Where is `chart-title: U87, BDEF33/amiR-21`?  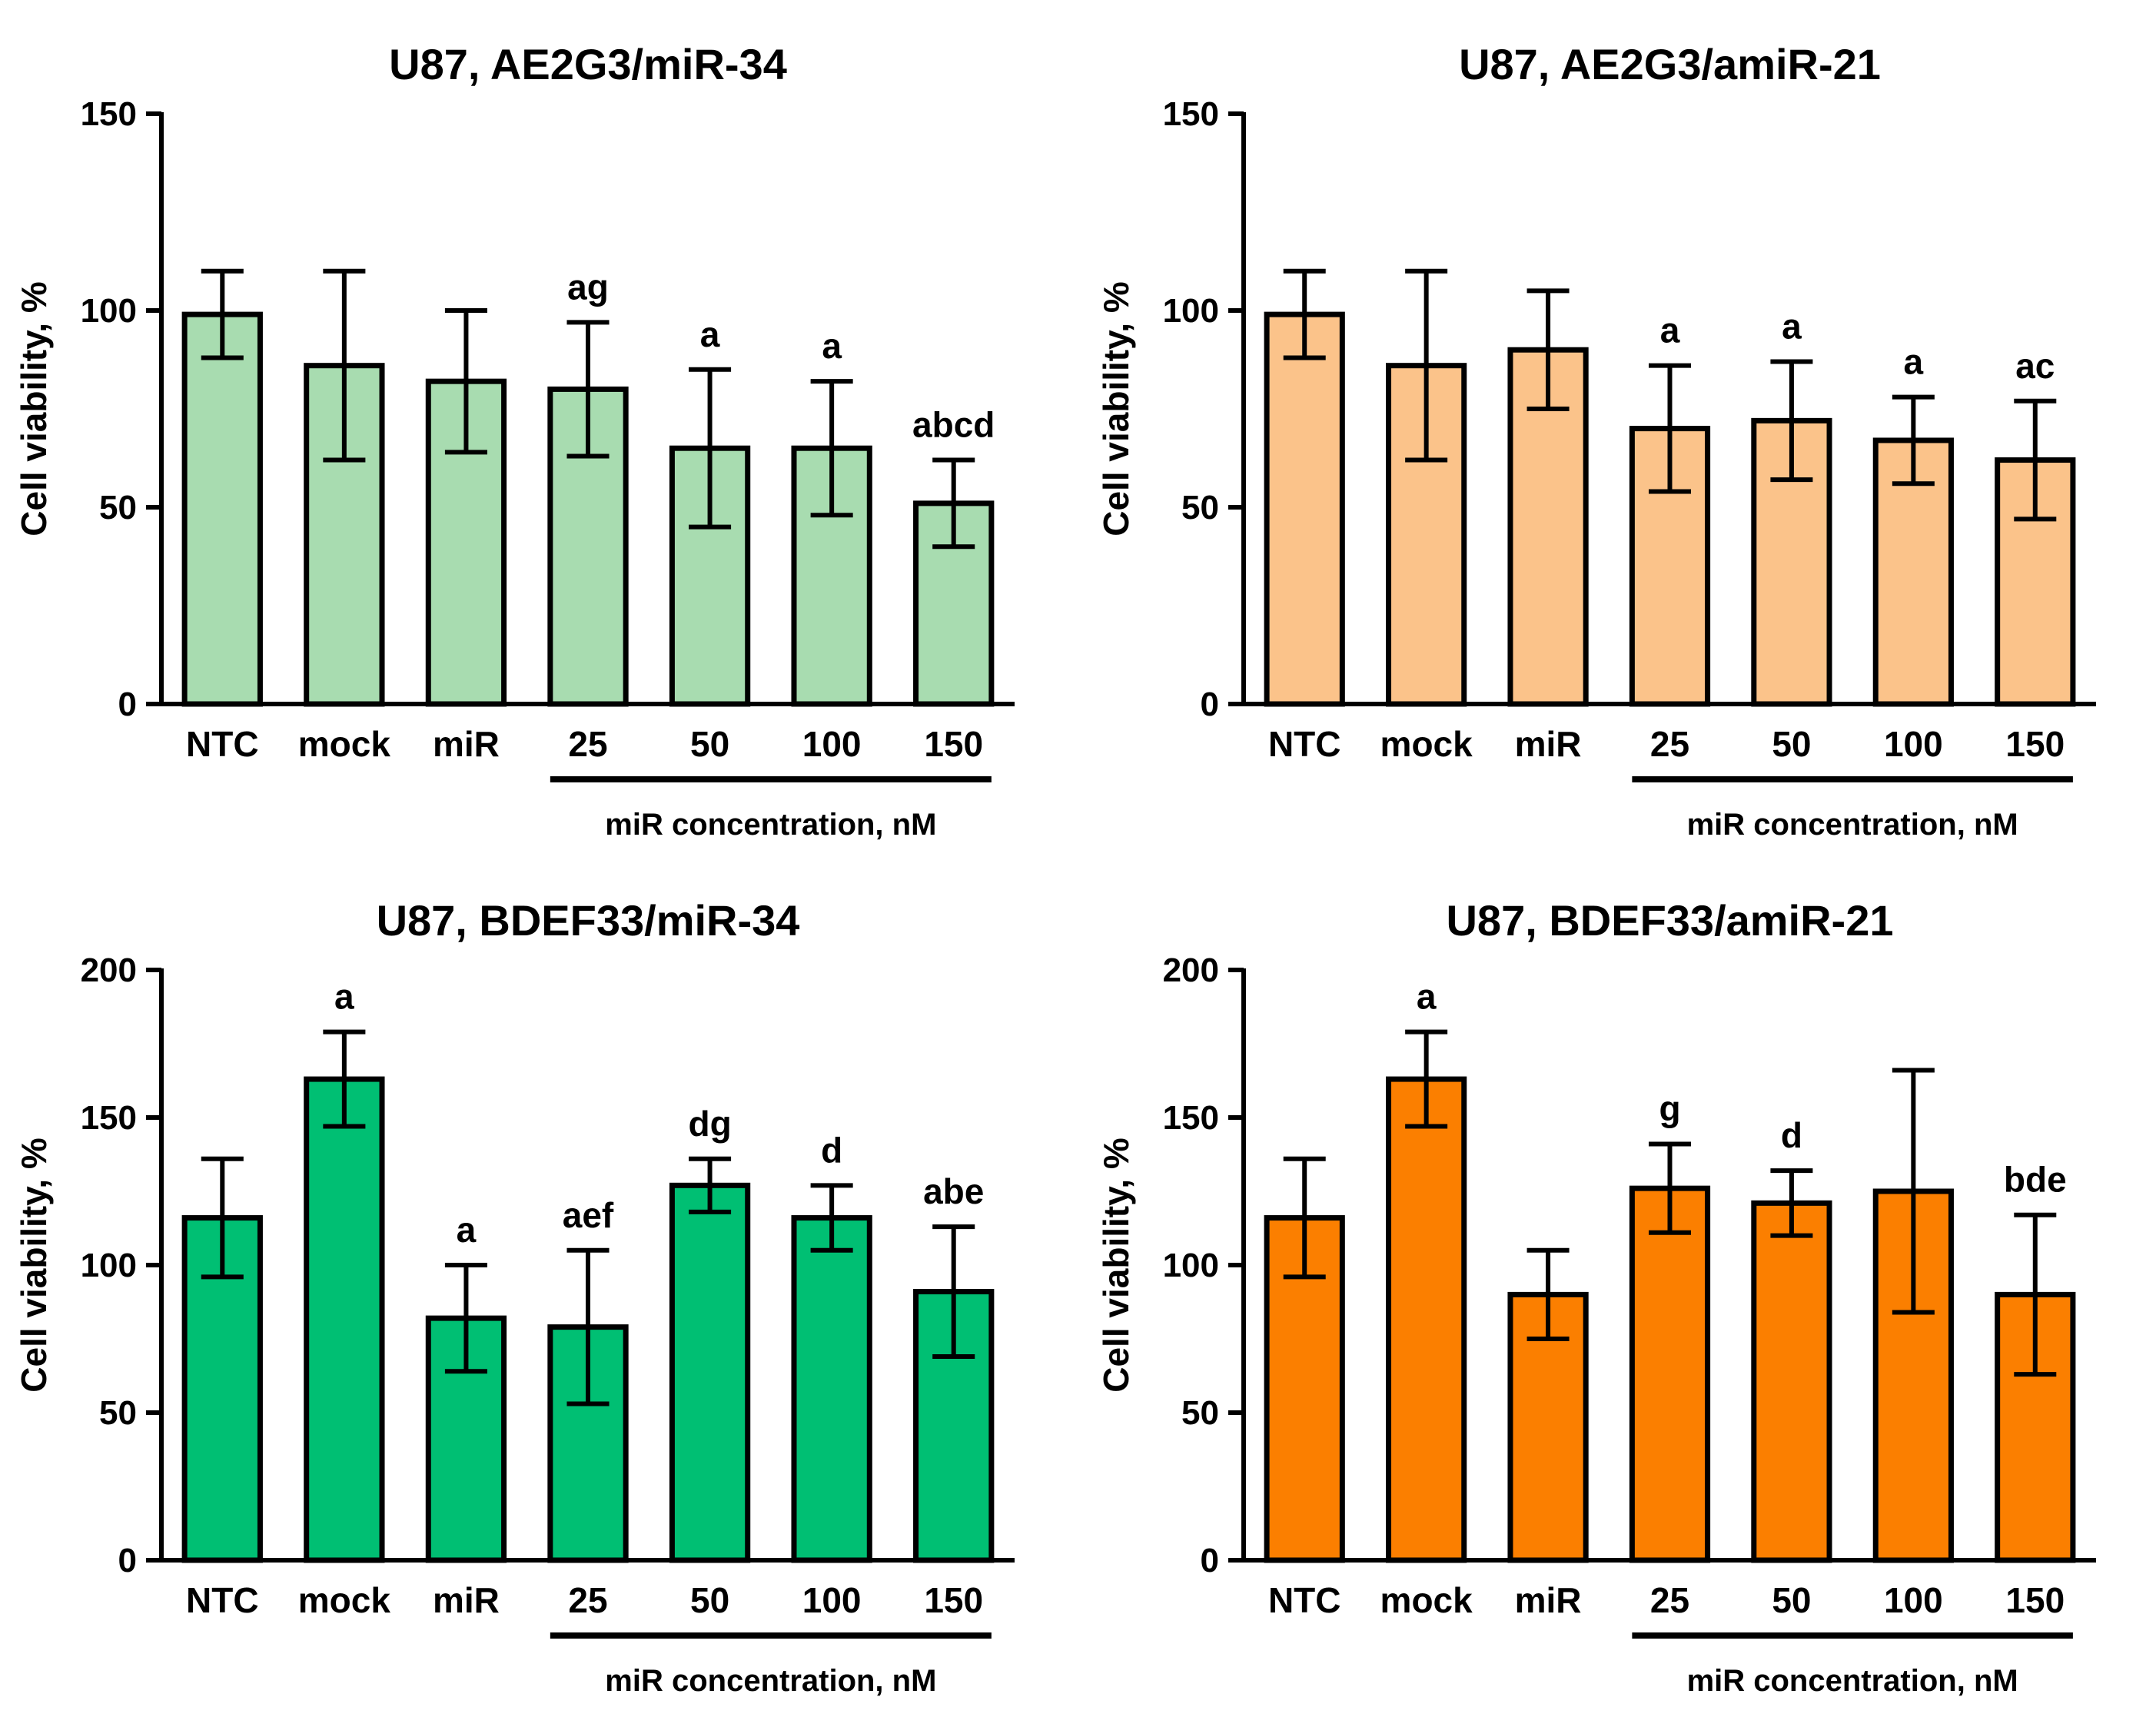 chart-title: U87, BDEF33/amiR-21 is located at coordinates (1670, 921).